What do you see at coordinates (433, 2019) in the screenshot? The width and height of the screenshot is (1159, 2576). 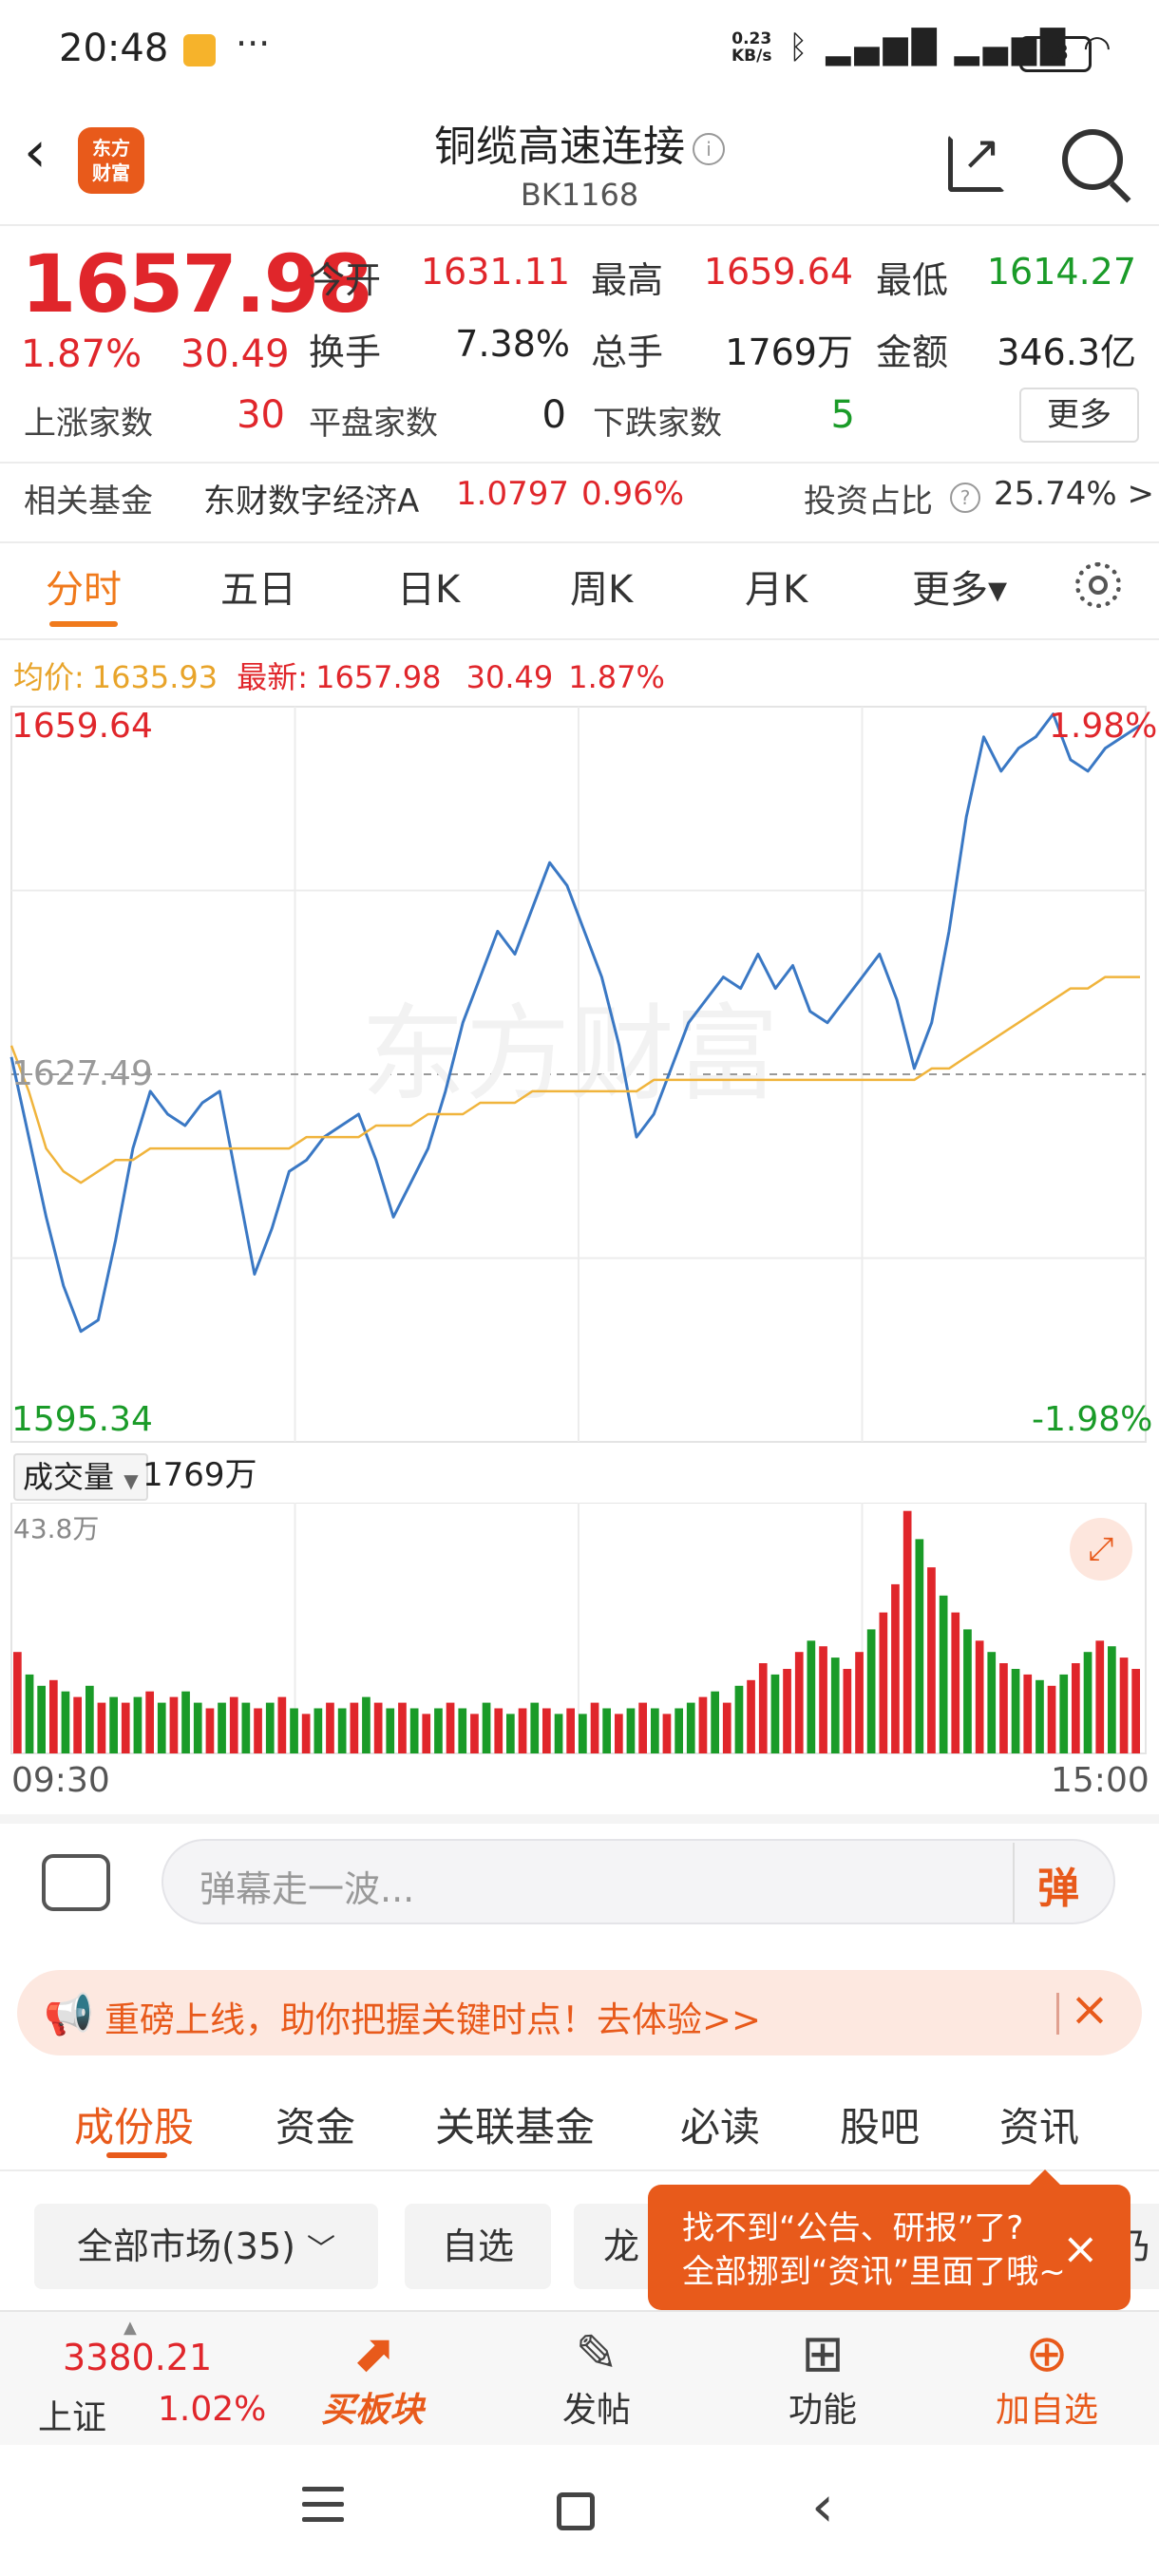 I see `promo-text: 重磅上线，助你把握关键时点！去体验>>` at bounding box center [433, 2019].